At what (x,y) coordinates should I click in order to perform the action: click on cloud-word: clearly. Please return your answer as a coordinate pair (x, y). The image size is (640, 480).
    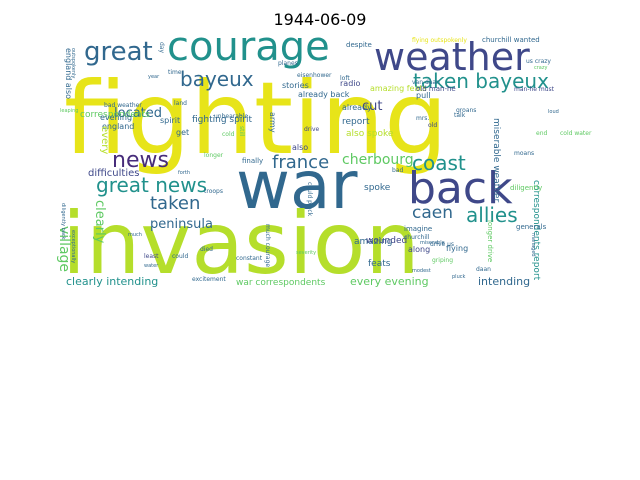
    Looking at the image, I should click on (99, 222).